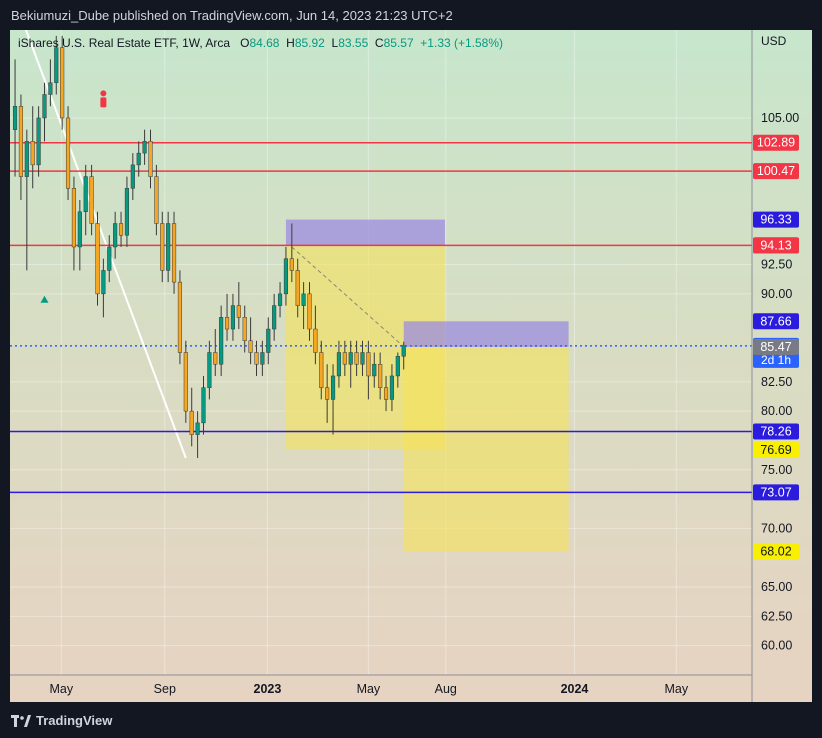  Describe the element at coordinates (446, 689) in the screenshot. I see `time-tick-label: Aug` at that location.